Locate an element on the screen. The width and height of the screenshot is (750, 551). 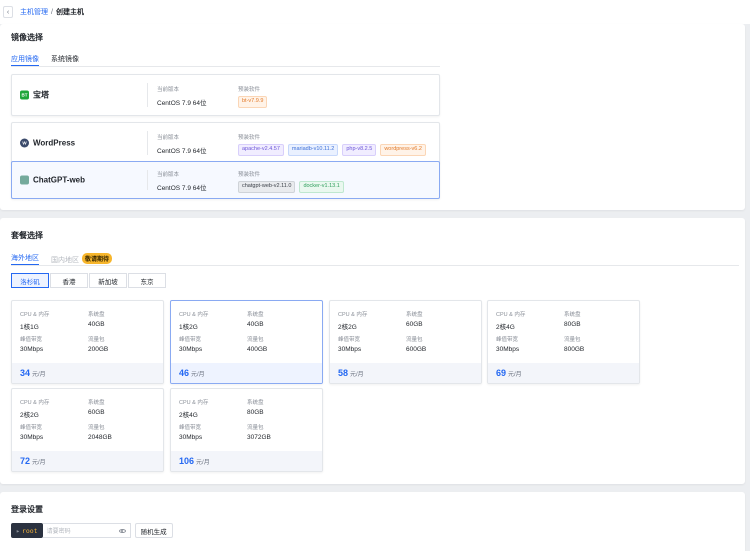
software-block: 预装软件 bt-v7.9.9 is located at coordinates (254, 96).